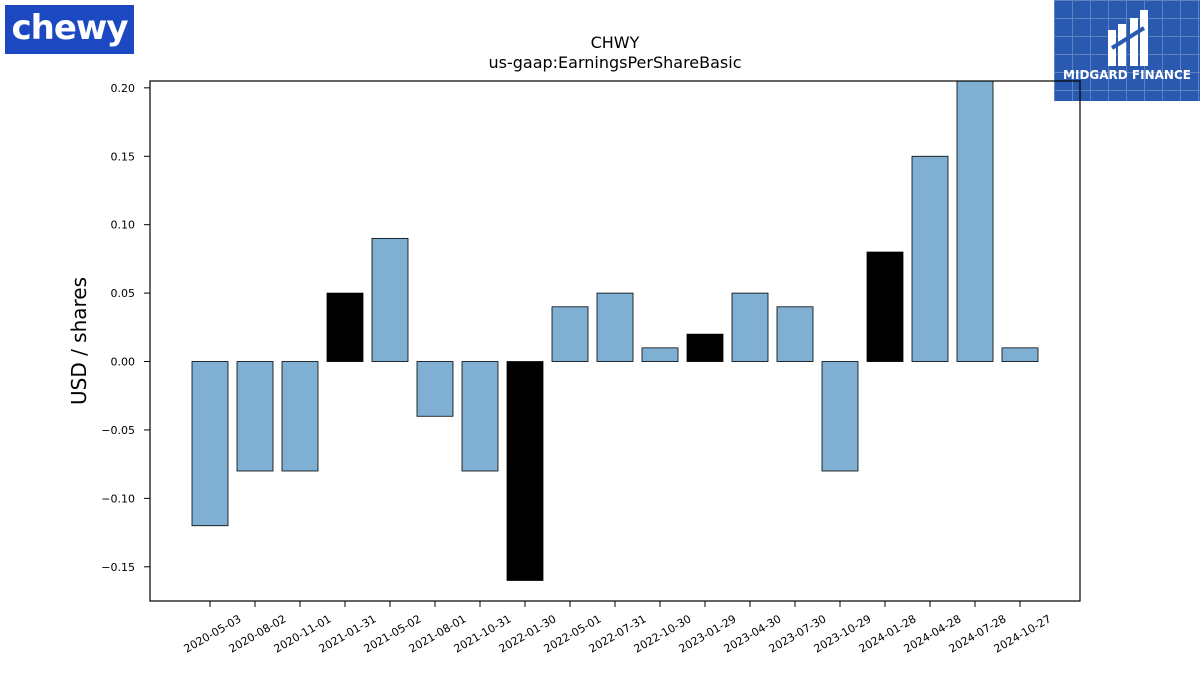 The width and height of the screenshot is (1200, 675). Describe the element at coordinates (123, 362) in the screenshot. I see `y-tick-label: 0.00` at that location.